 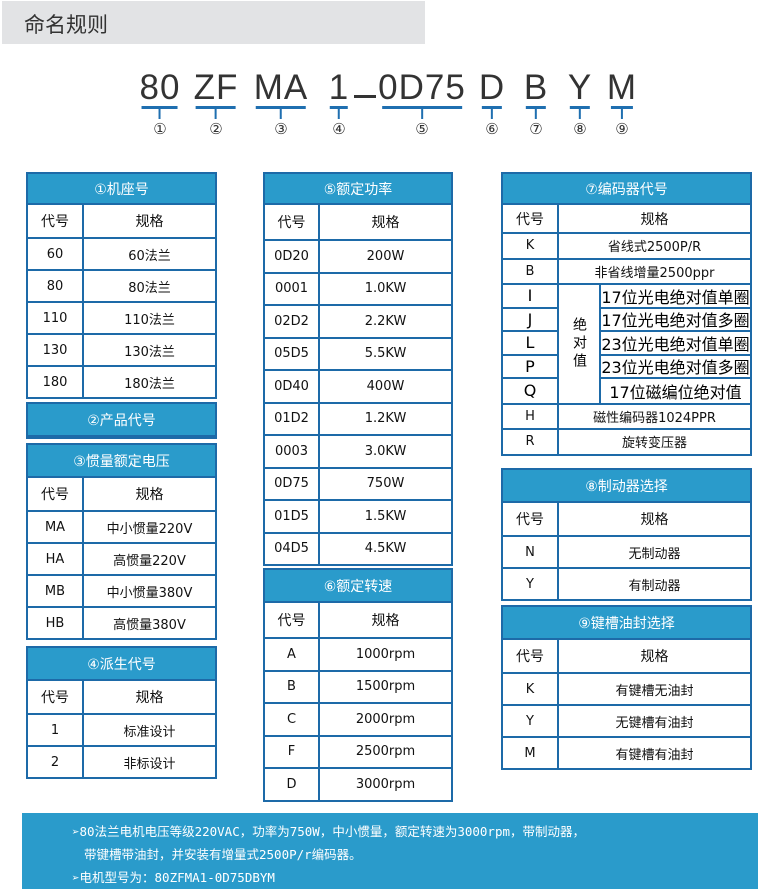 I want to click on row-spec: 17位磁编位绝对值, so click(x=675, y=392).